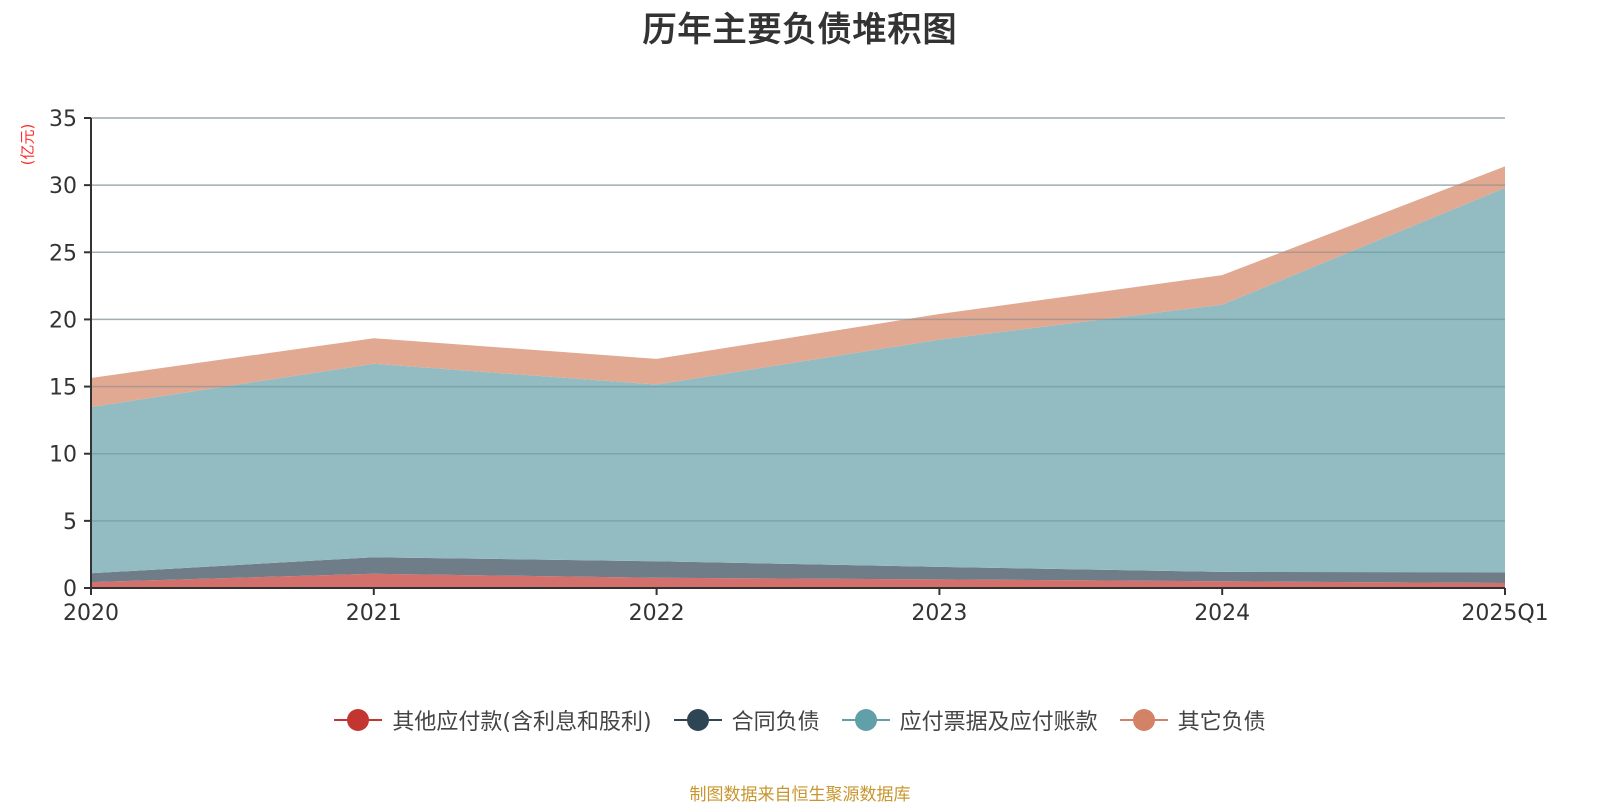 The width and height of the screenshot is (1600, 805). What do you see at coordinates (63, 320) in the screenshot?
I see `y-tick-label: 20` at bounding box center [63, 320].